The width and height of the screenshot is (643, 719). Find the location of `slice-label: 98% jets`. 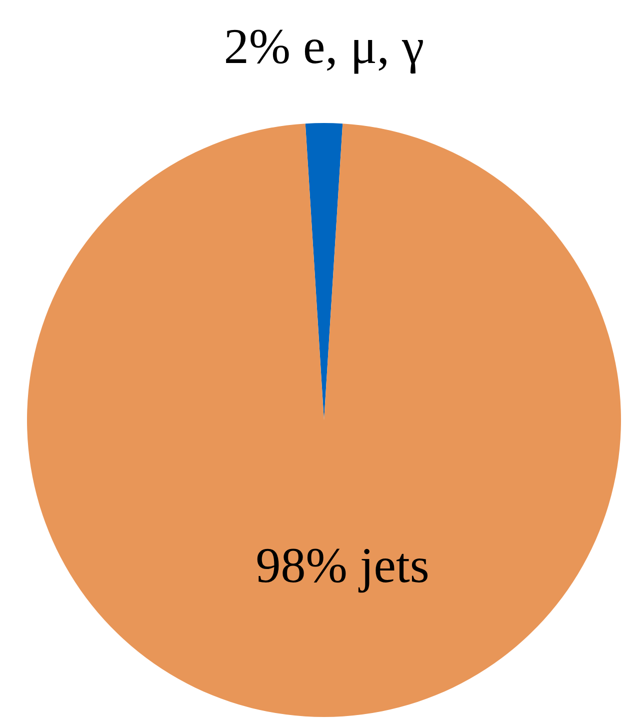

slice-label: 98% jets is located at coordinates (343, 564).